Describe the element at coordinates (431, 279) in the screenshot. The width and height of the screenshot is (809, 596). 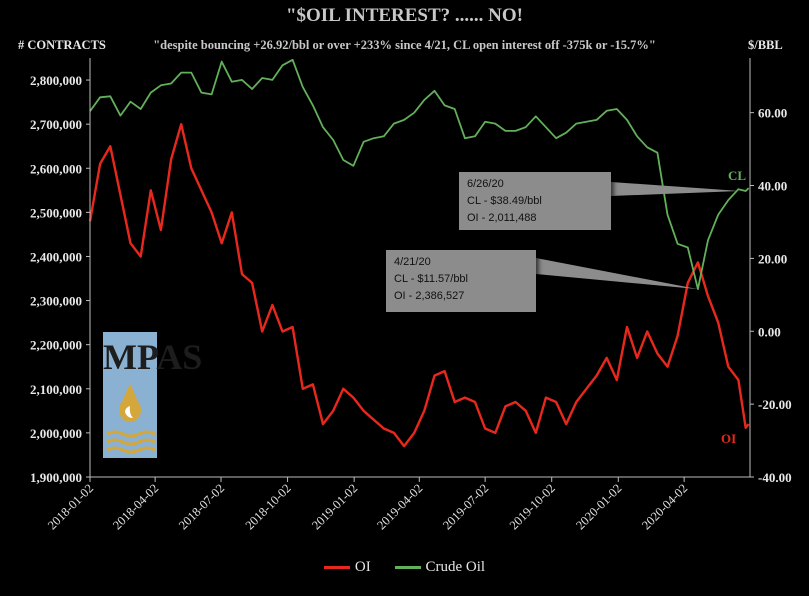
I see `callout-cl-value: CL - $11.57/bbl` at that location.